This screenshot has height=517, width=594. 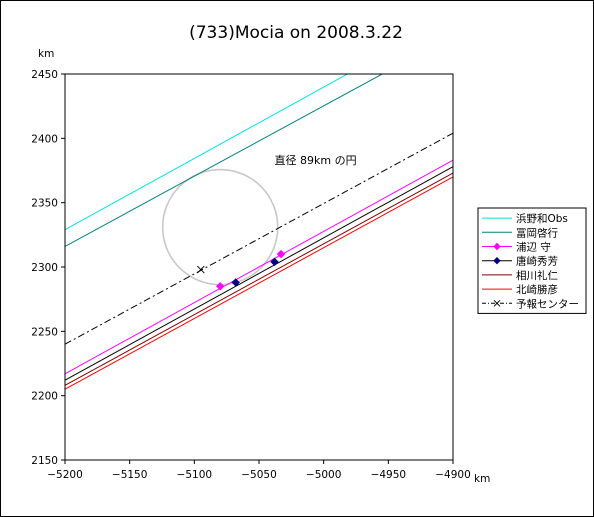 I want to click on legend-label-6: 予報センター, so click(x=547, y=304).